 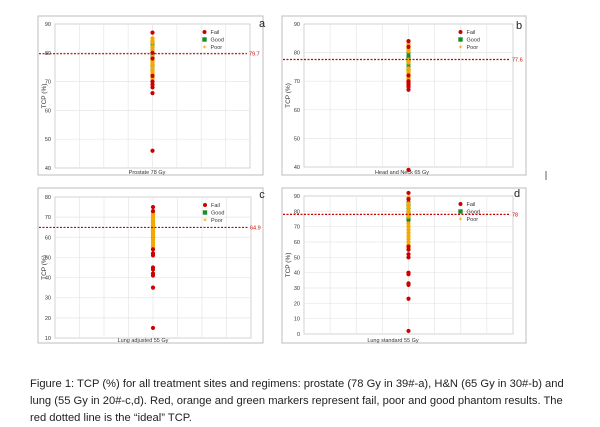 I want to click on x-axis-label: Lung adjusted 55 Gy, so click(x=143, y=341).